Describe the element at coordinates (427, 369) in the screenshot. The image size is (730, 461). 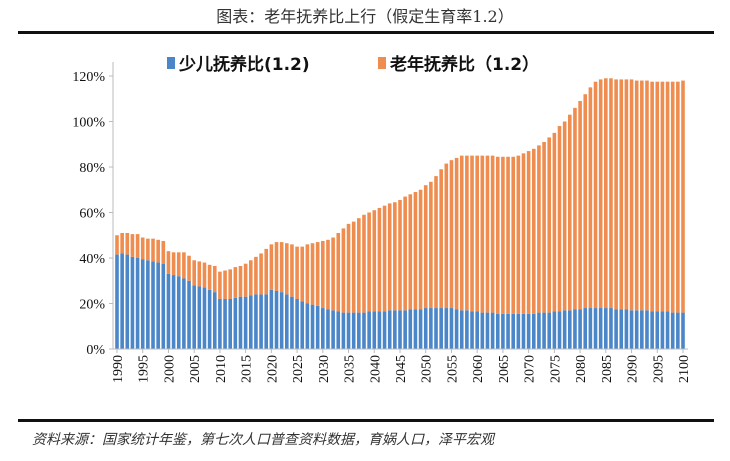
I see `x-tick-label: 2050` at that location.